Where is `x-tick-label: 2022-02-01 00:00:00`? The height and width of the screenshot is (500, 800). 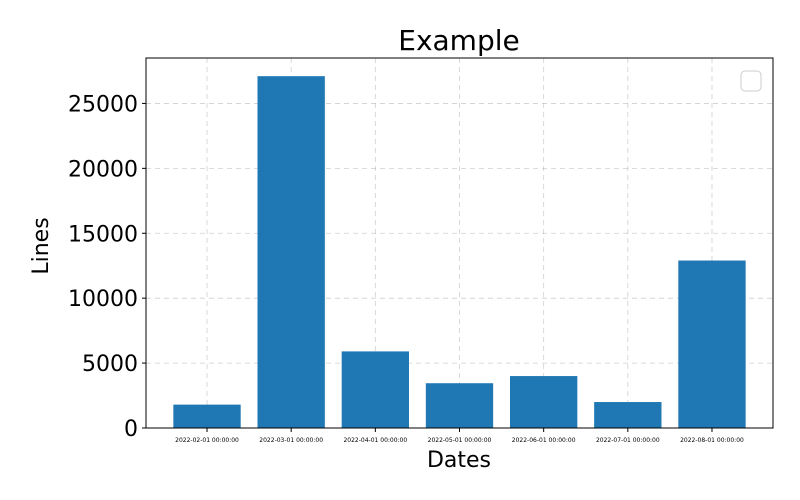
x-tick-label: 2022-02-01 00:00:00 is located at coordinates (207, 440).